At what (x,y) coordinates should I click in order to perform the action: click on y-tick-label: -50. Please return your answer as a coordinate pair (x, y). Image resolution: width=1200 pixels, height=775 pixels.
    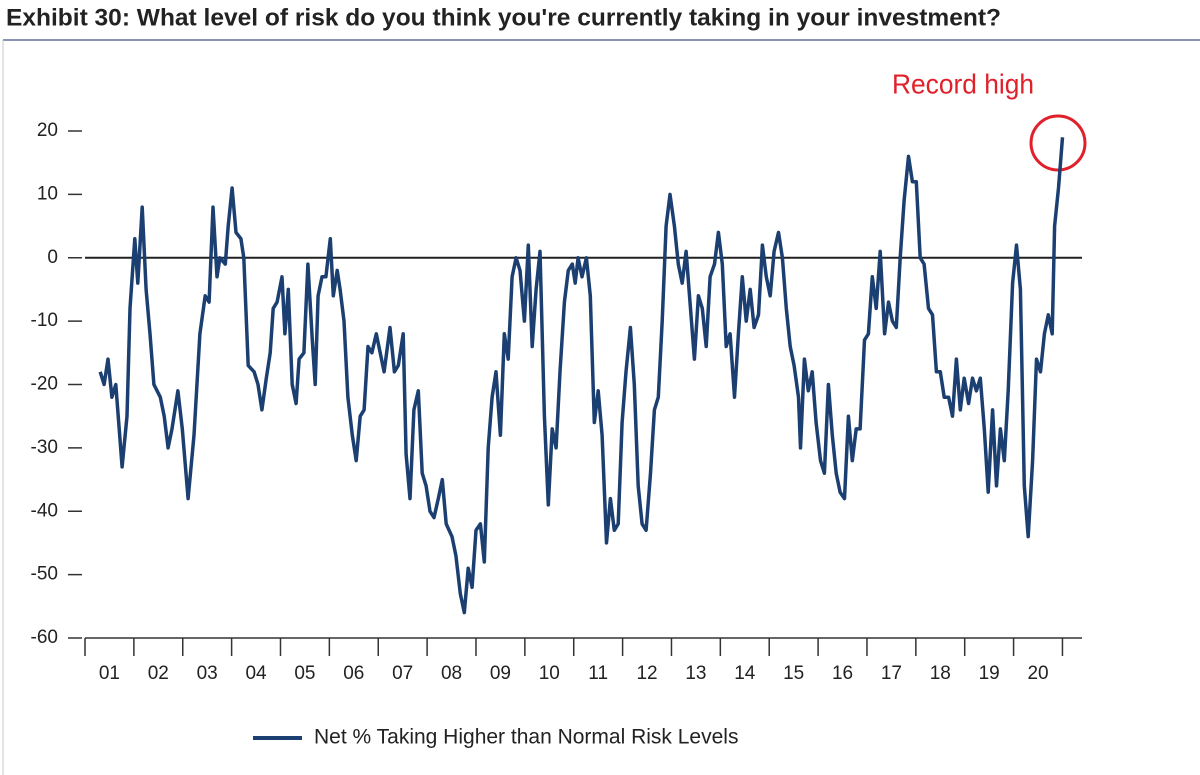
    Looking at the image, I should click on (44, 574).